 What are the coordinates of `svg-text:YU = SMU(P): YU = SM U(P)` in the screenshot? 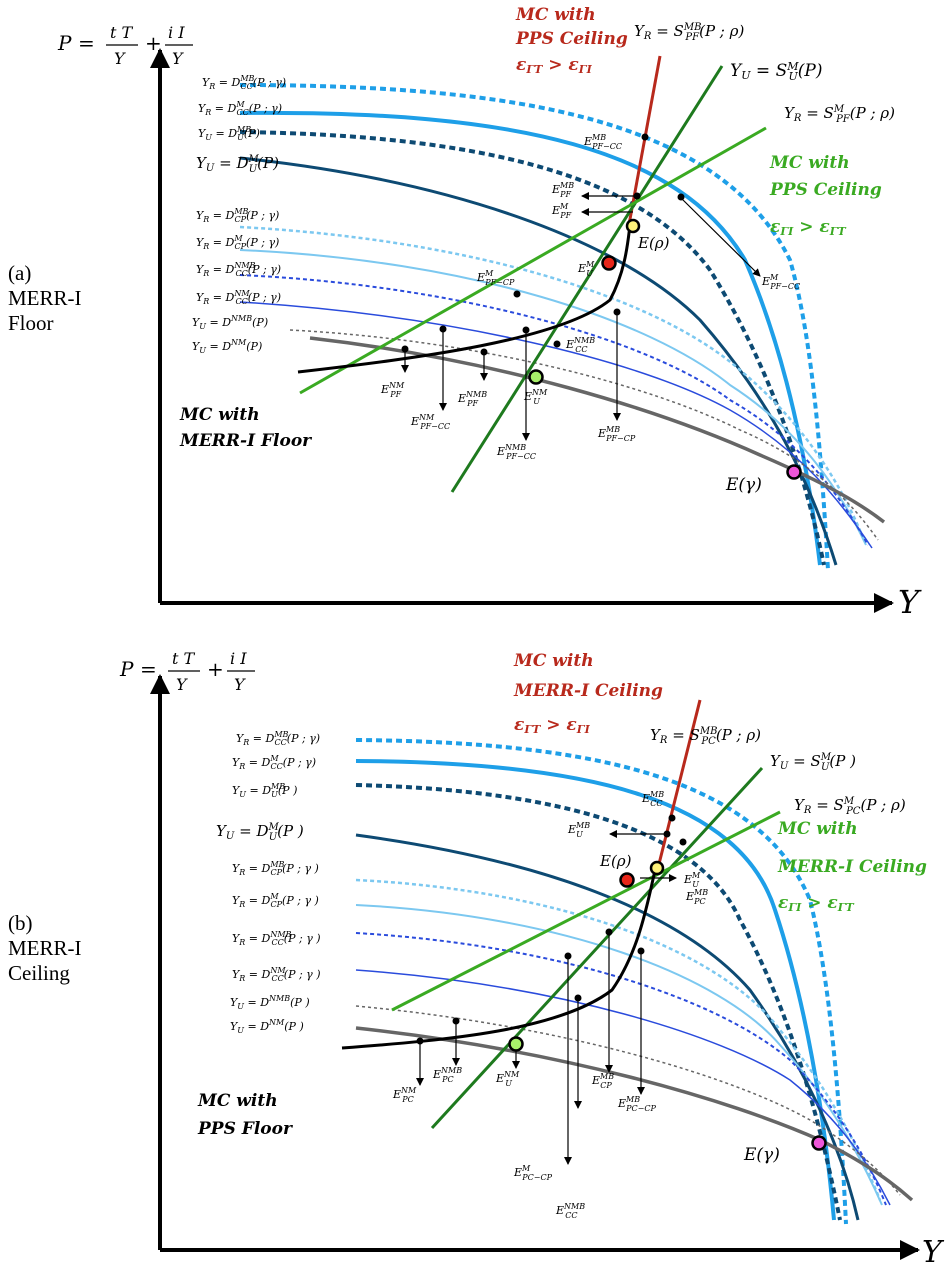 It's located at (776, 71).